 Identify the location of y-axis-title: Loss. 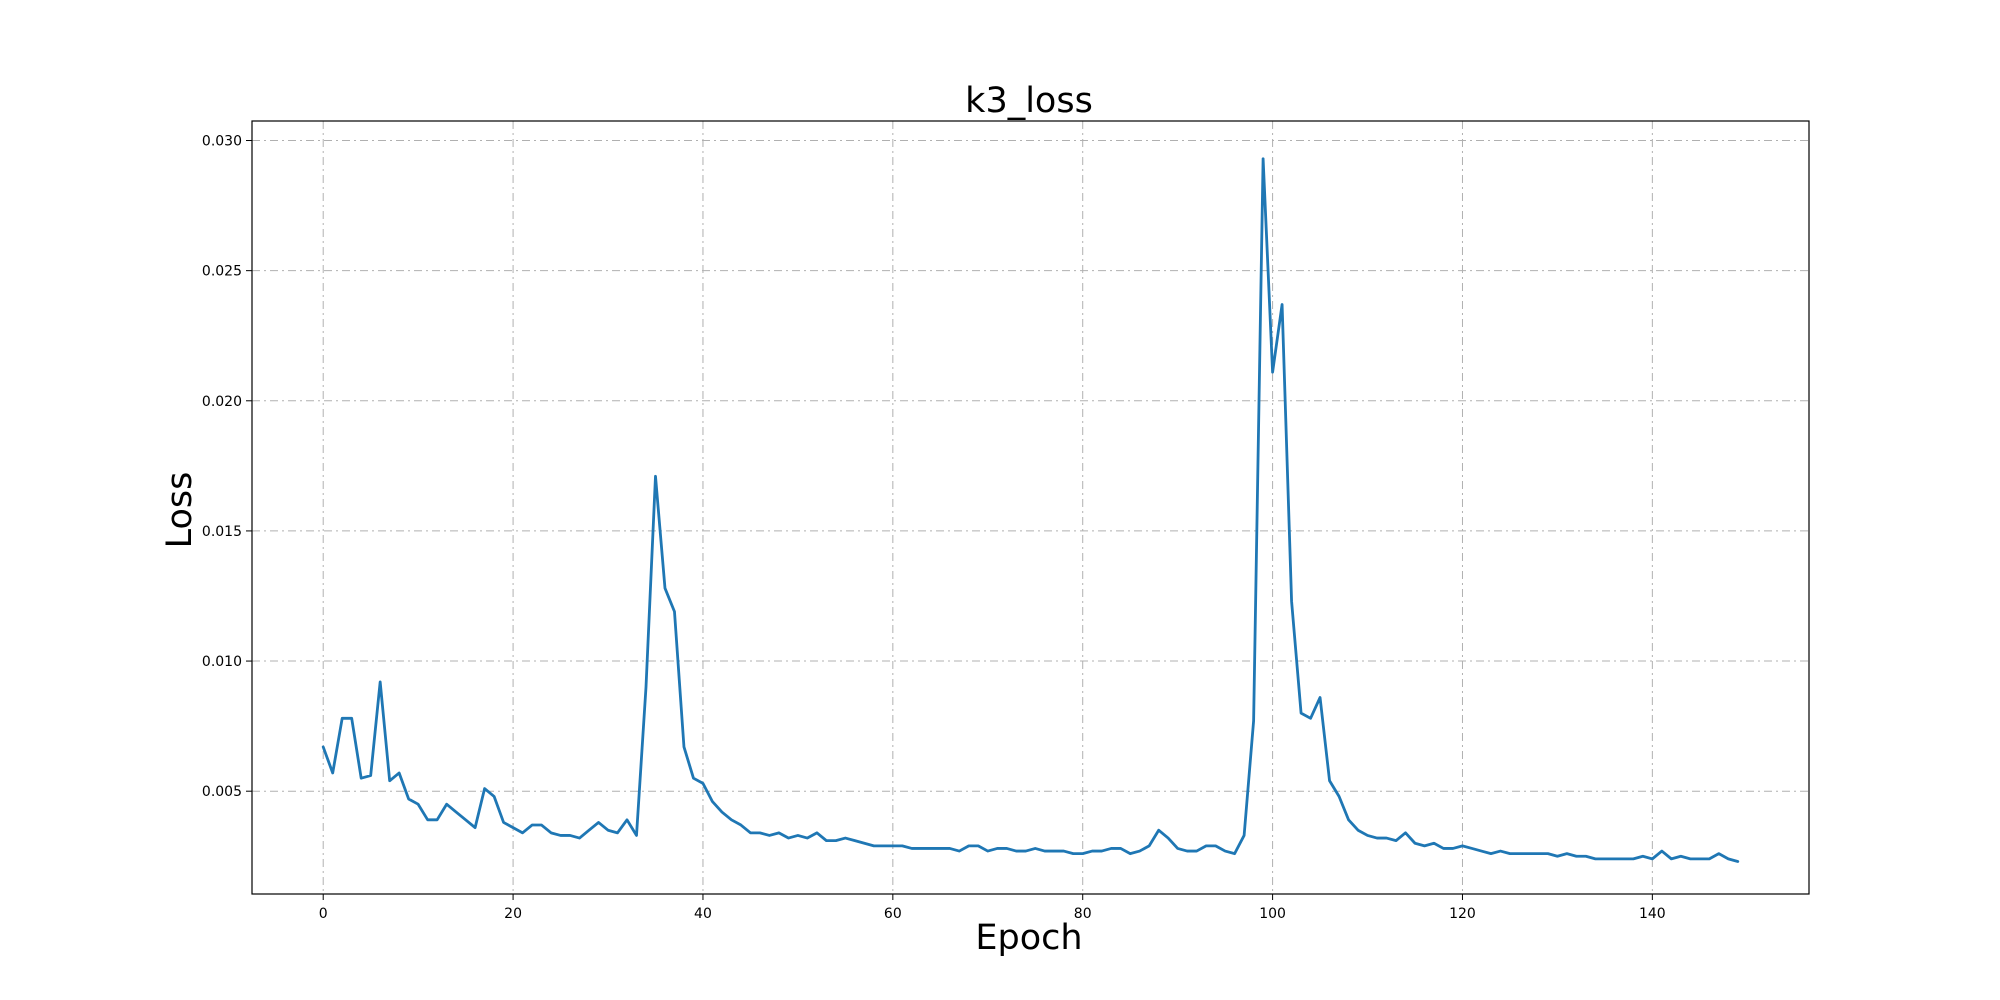
(180, 510).